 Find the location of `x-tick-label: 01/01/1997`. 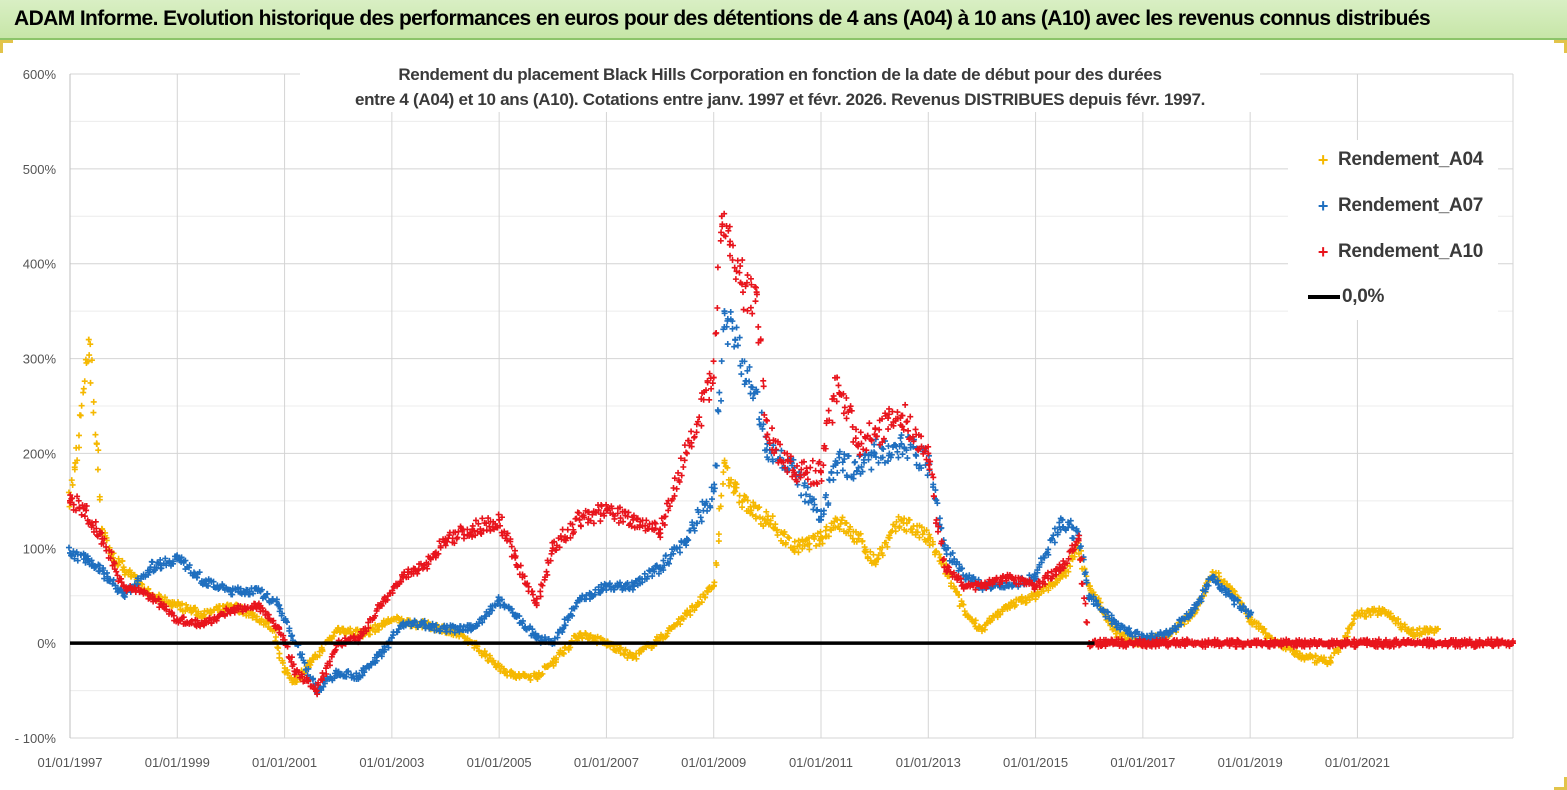

x-tick-label: 01/01/1997 is located at coordinates (69, 762).